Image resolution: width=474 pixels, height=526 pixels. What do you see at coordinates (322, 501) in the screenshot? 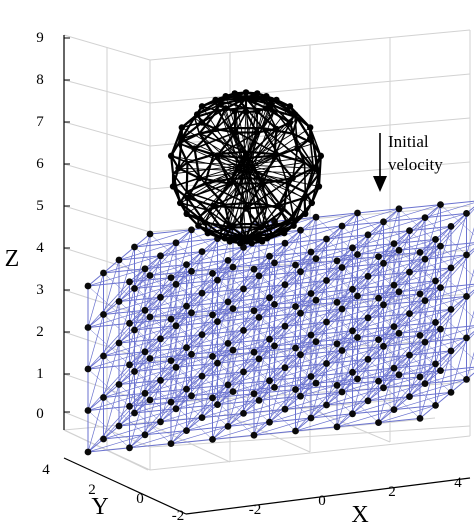
I see `x-tick-0: 0` at bounding box center [322, 501].